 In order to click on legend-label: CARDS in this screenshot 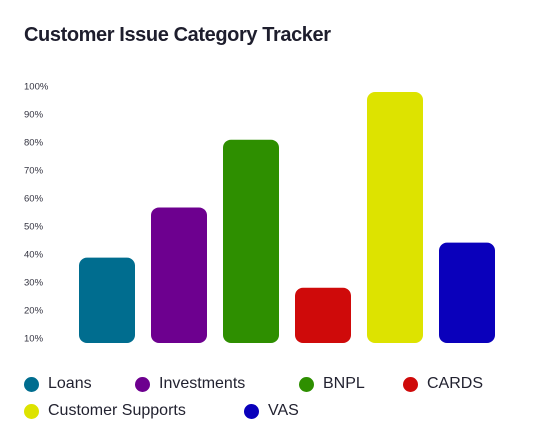, I will do `click(455, 383)`.